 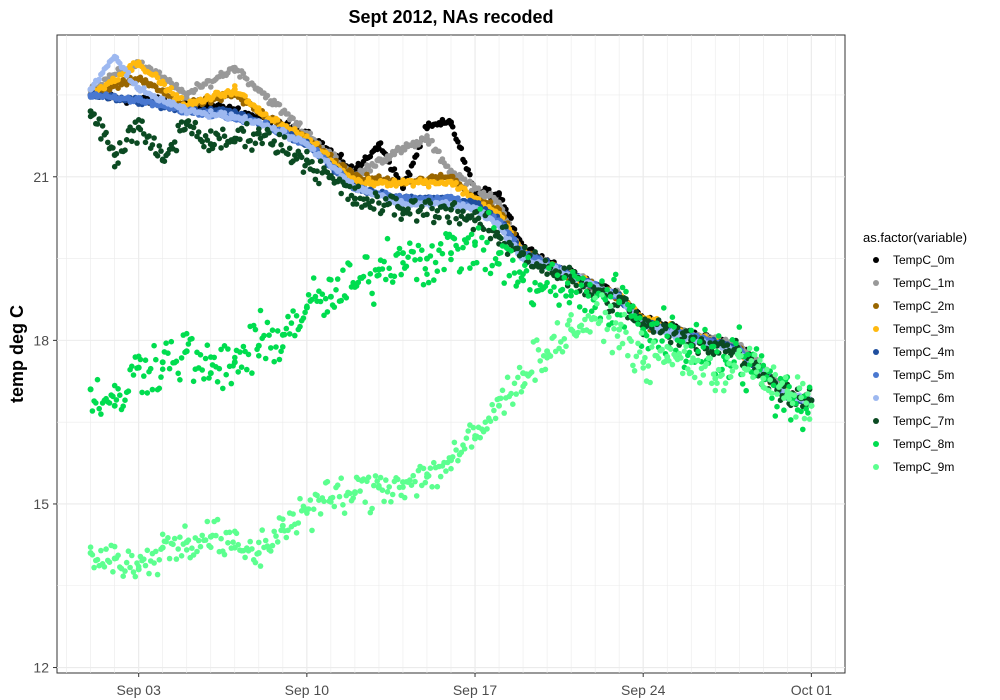 What do you see at coordinates (913, 352) in the screenshot?
I see `legend-item: TempC_4m` at bounding box center [913, 352].